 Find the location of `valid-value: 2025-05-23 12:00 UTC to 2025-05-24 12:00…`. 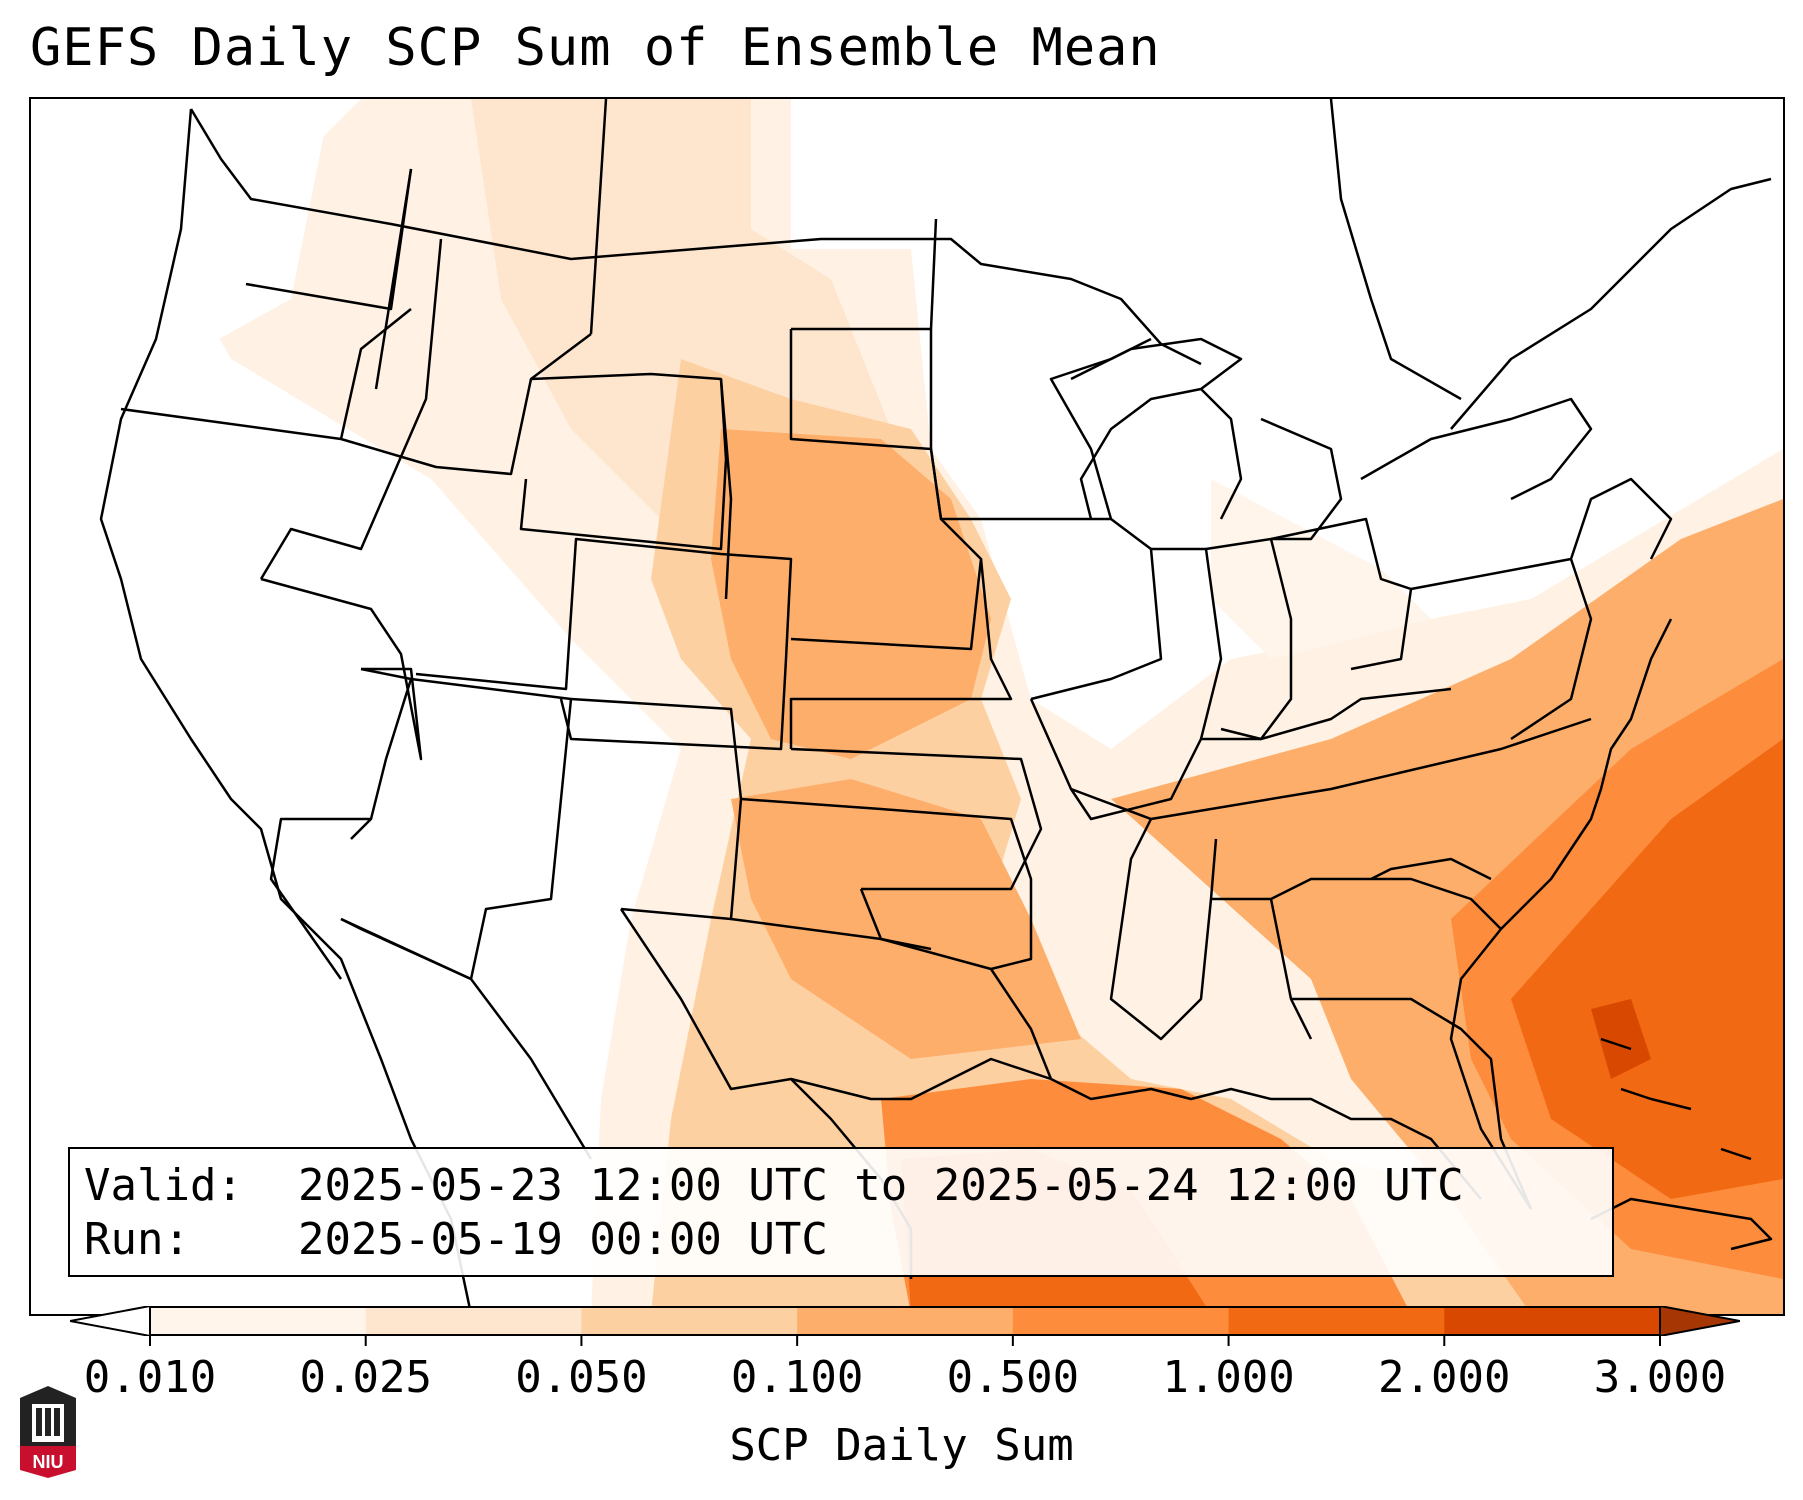

valid-value: 2025-05-23 12:00 UTC to 2025-05-24 12:00… is located at coordinates (881, 1185).